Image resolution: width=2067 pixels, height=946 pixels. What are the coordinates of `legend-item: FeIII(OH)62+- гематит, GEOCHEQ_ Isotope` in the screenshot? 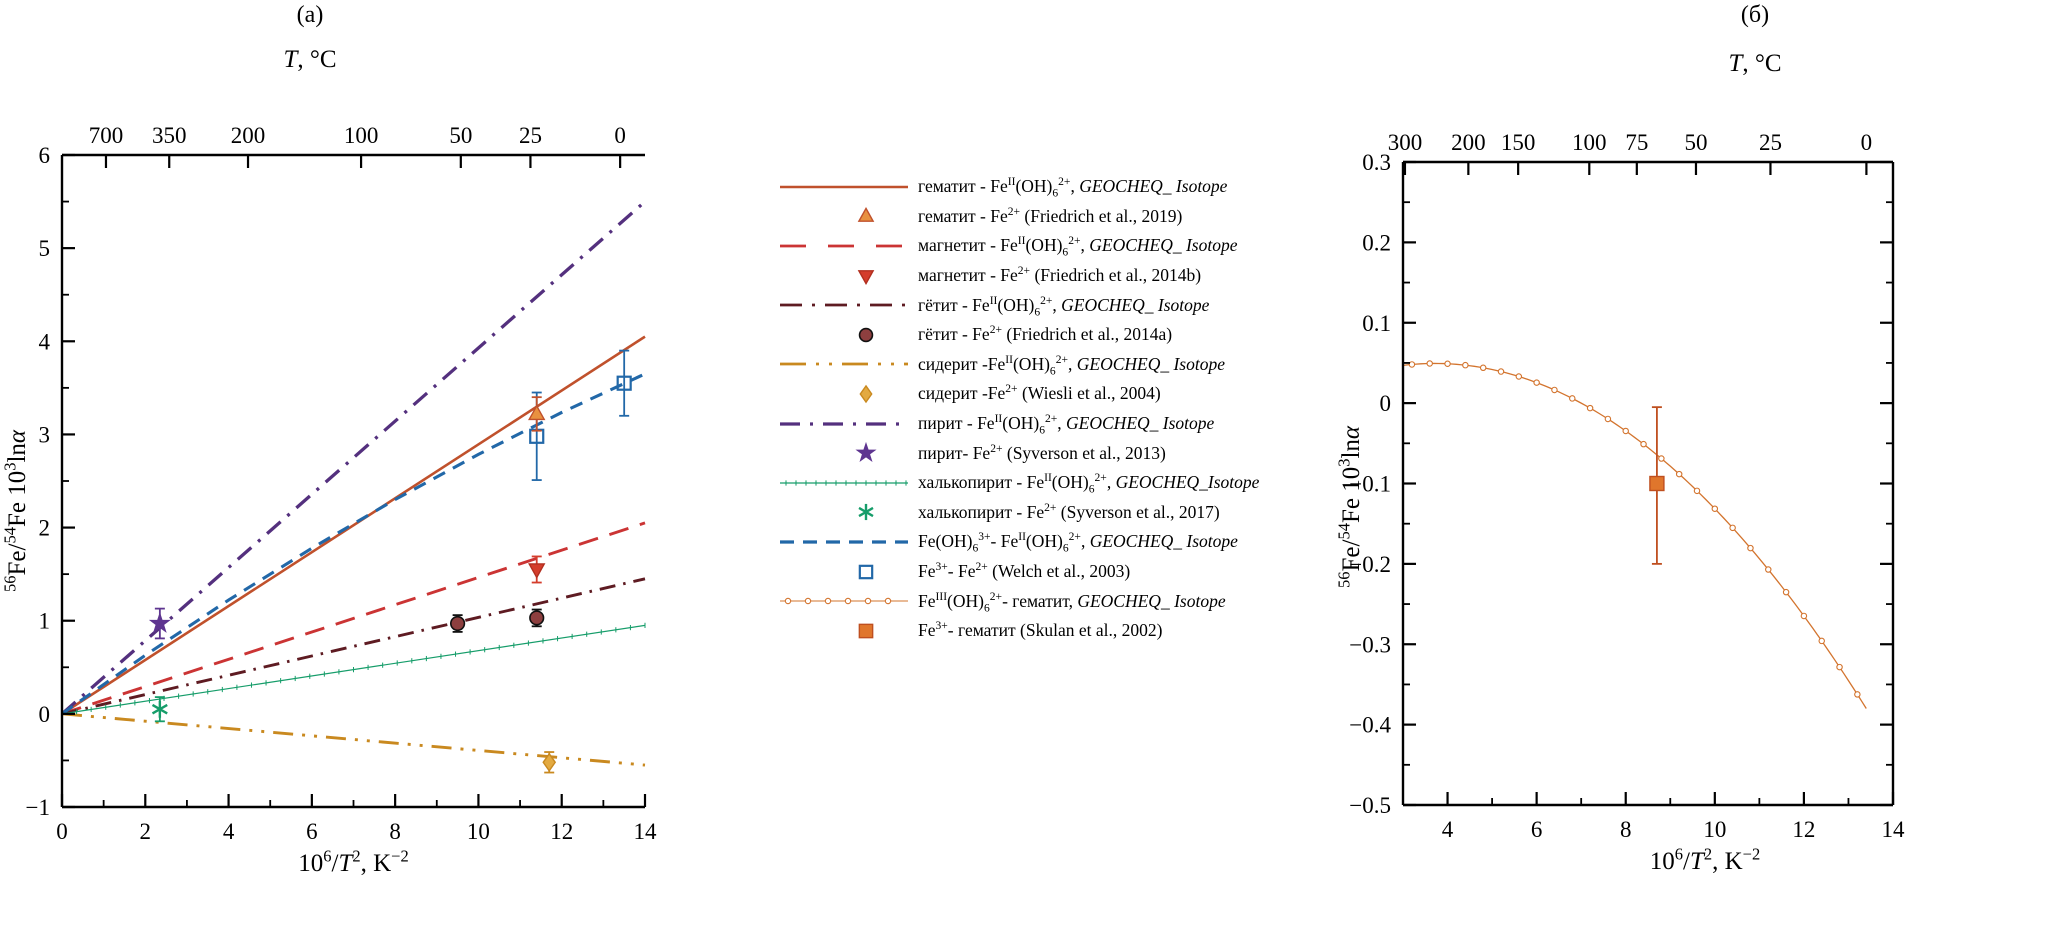 It's located at (1078, 601).